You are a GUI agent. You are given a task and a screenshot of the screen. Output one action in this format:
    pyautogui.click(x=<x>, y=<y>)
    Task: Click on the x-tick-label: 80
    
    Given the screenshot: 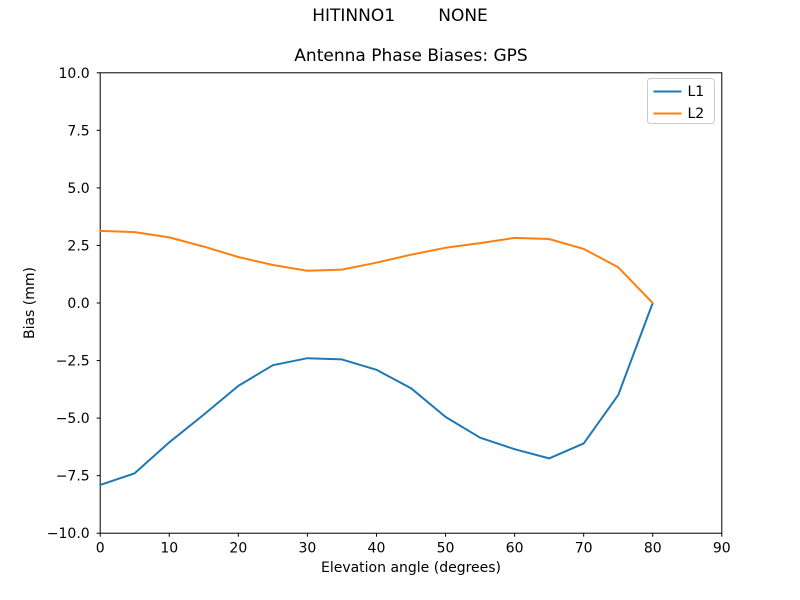 What is the action you would take?
    pyautogui.click(x=653, y=549)
    